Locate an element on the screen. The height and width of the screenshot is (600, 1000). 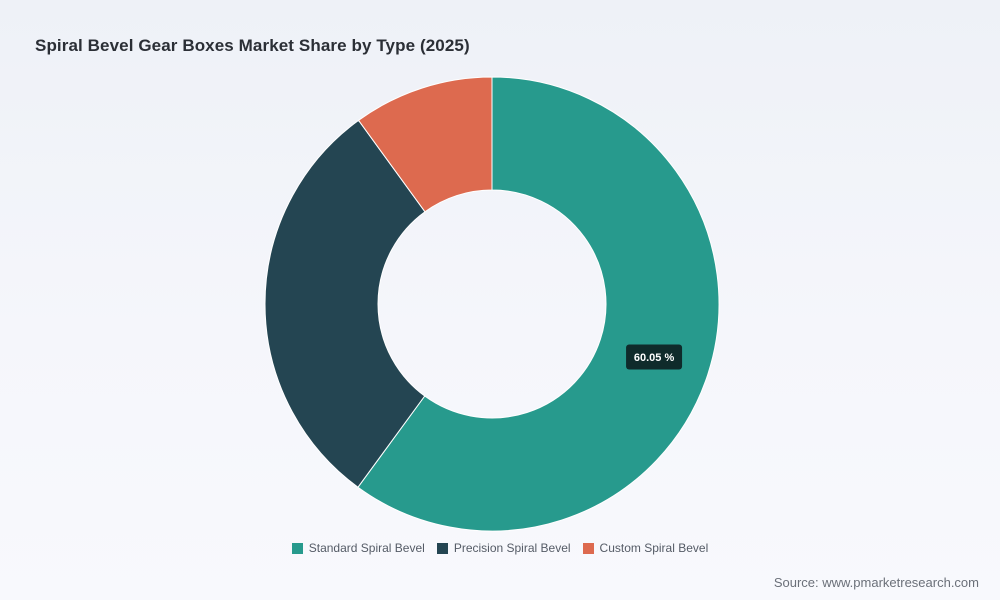
legend-label-precision: Precision Spiral Bevel is located at coordinates (512, 548).